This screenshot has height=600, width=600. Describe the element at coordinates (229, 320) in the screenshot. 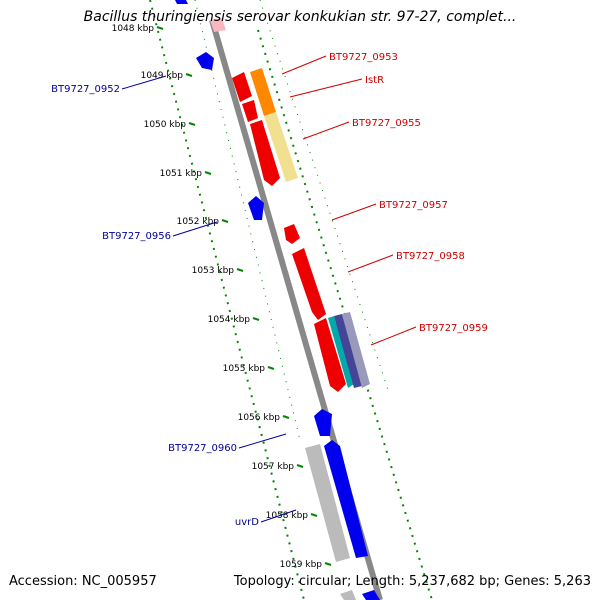

I see `kbp-tick-label: 1054 kbp` at that location.